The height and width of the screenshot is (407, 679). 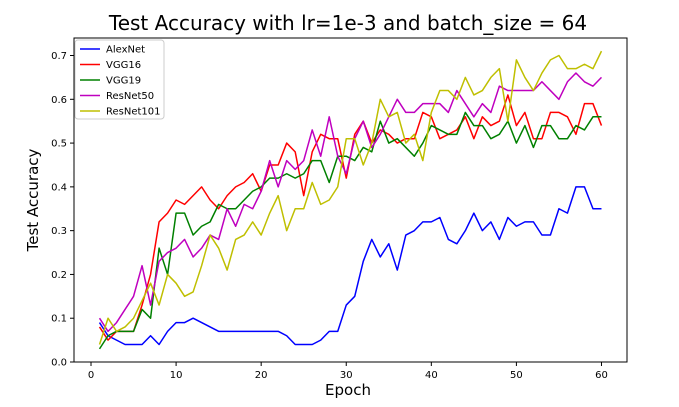 I want to click on x-tick-label: 50, so click(x=516, y=375).